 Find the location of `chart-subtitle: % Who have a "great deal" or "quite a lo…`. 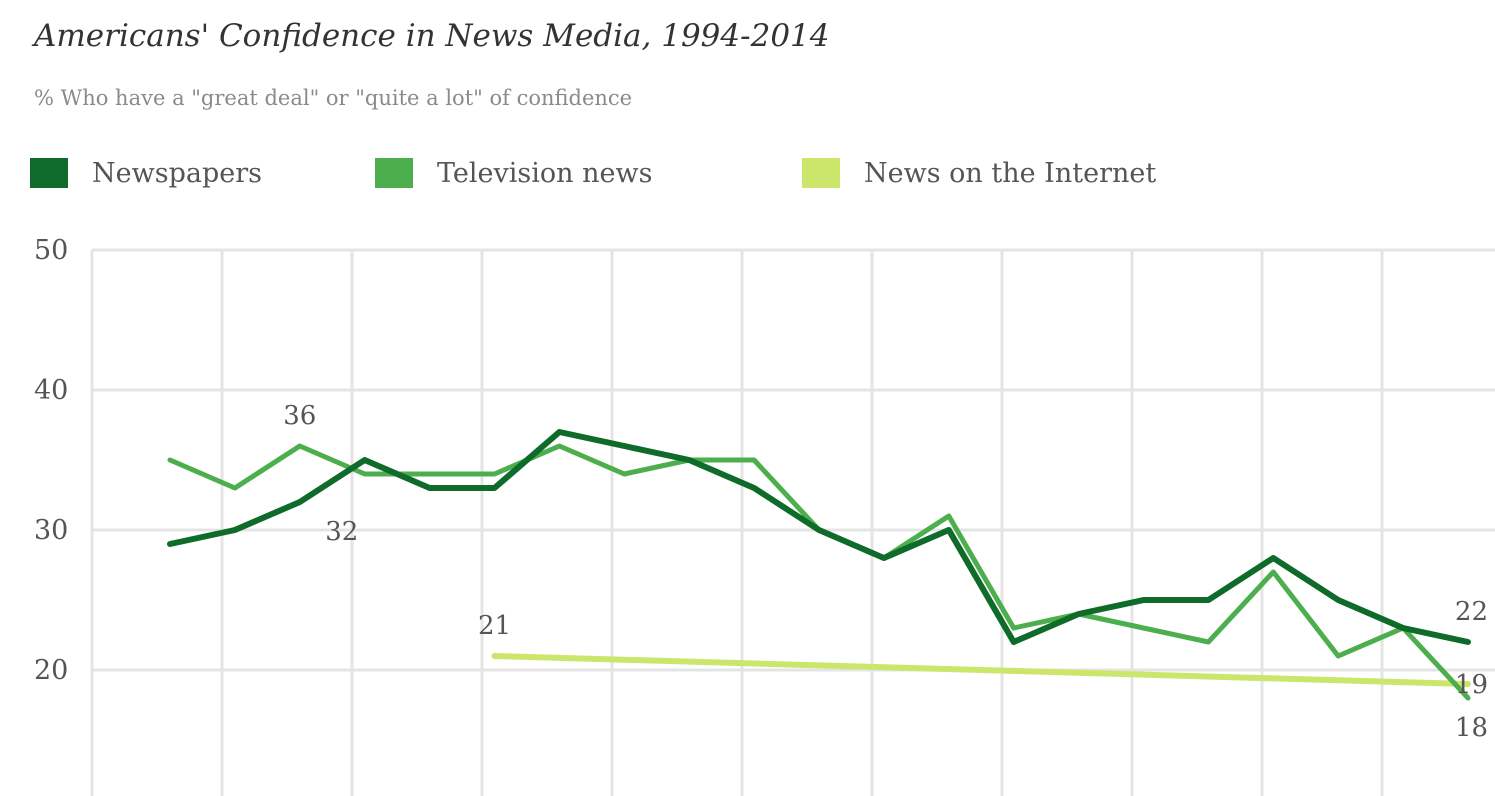

chart-subtitle: % Who have a "great deal" or "quite a lo… is located at coordinates (333, 98).